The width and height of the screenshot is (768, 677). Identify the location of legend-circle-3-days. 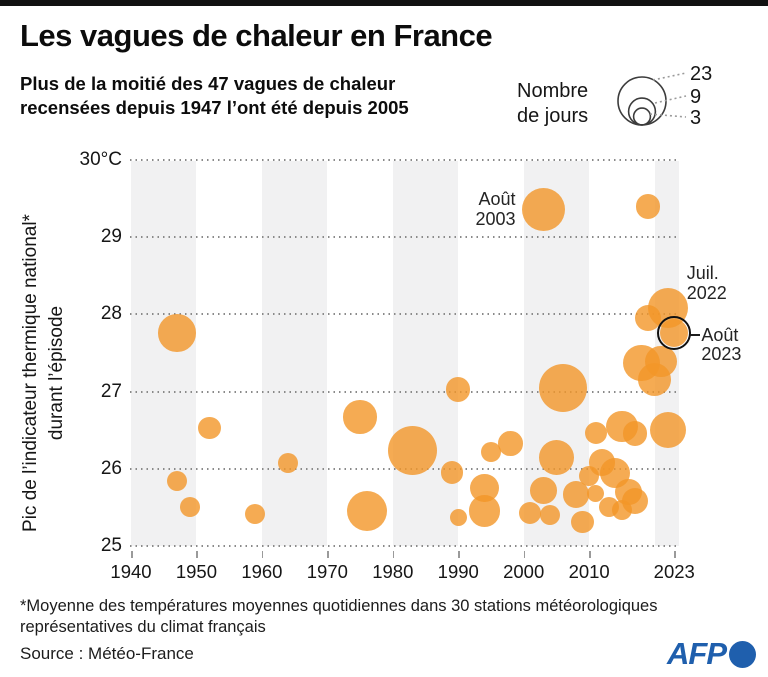
(642, 116).